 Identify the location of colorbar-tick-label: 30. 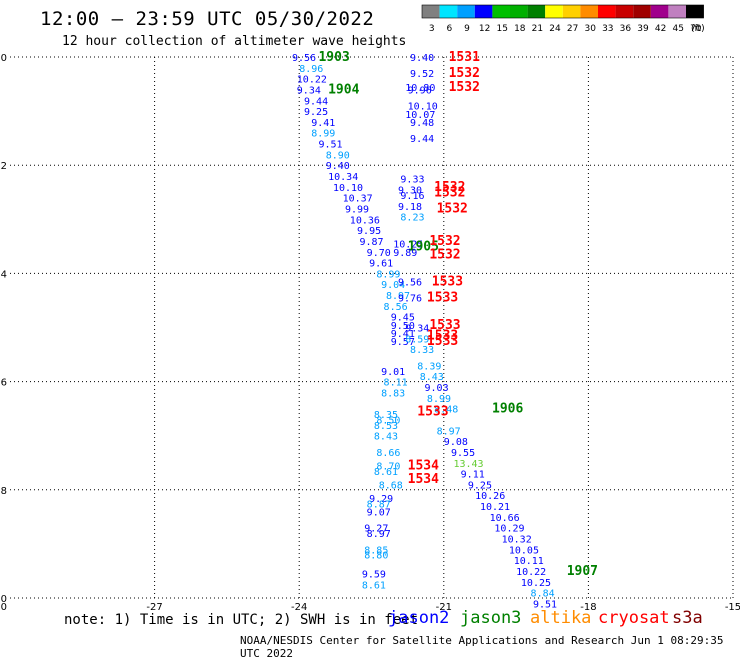
(590, 29).